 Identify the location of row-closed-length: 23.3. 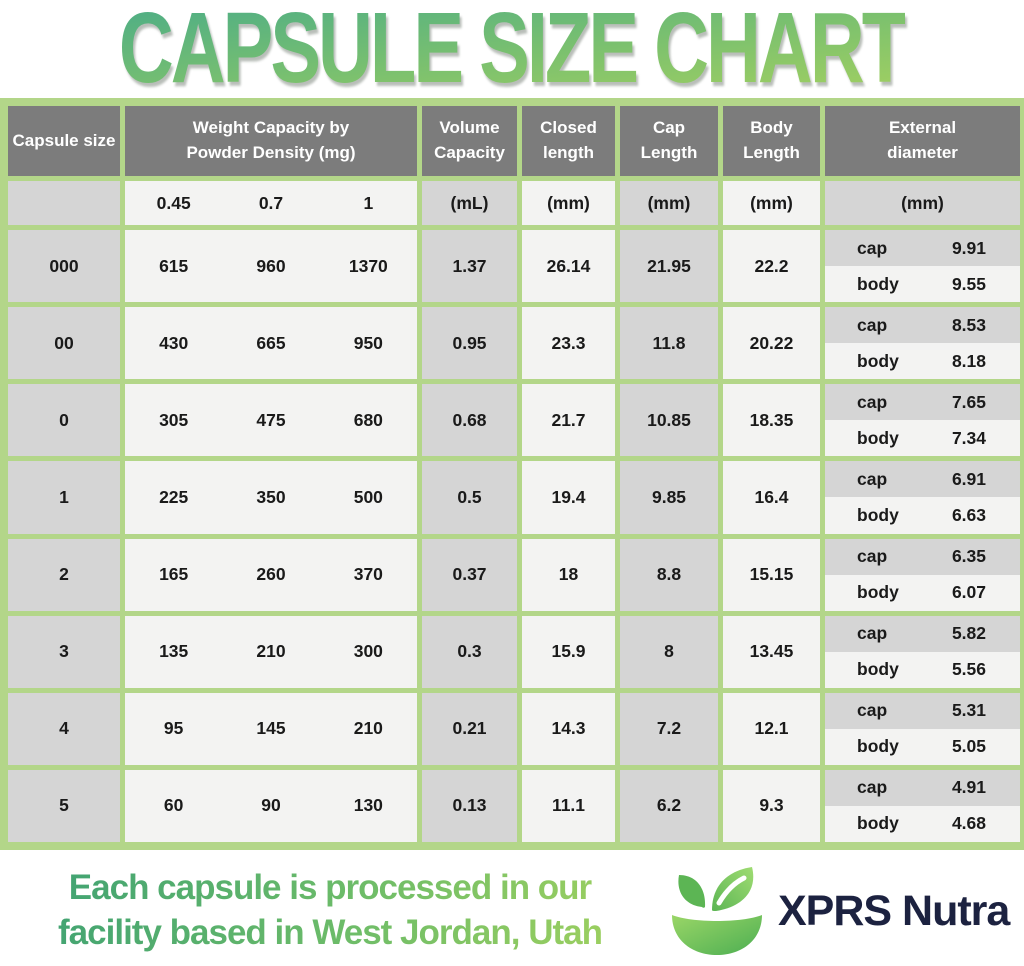
(568, 343).